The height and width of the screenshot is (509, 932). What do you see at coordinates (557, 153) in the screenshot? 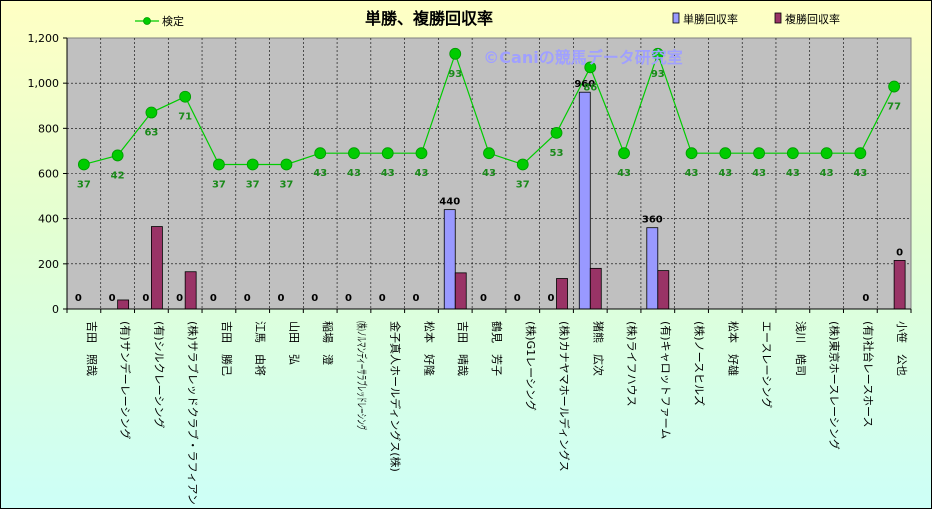
I see `line-value-label: 53` at bounding box center [557, 153].